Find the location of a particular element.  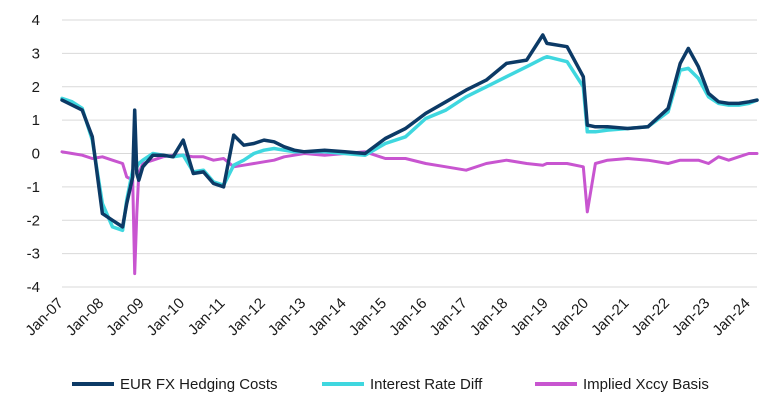

x-tick-label: Jan-09 is located at coordinates (125, 317).